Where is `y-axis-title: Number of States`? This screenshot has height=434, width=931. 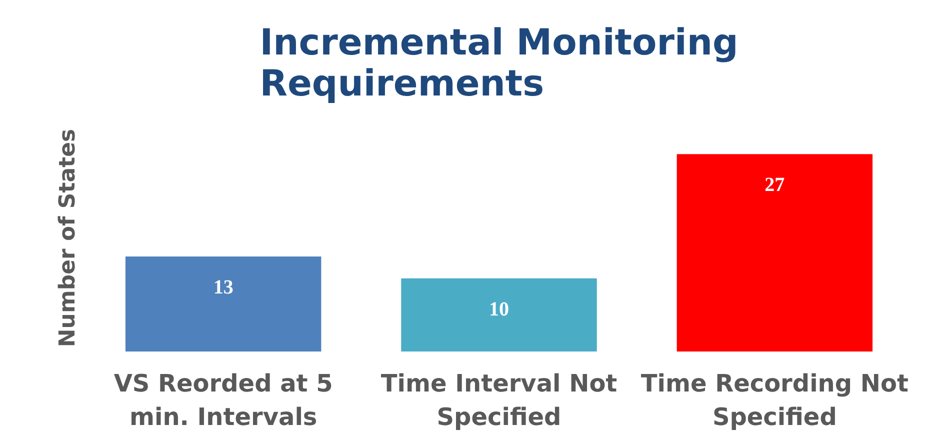
y-axis-title: Number of States is located at coordinates (68, 238).